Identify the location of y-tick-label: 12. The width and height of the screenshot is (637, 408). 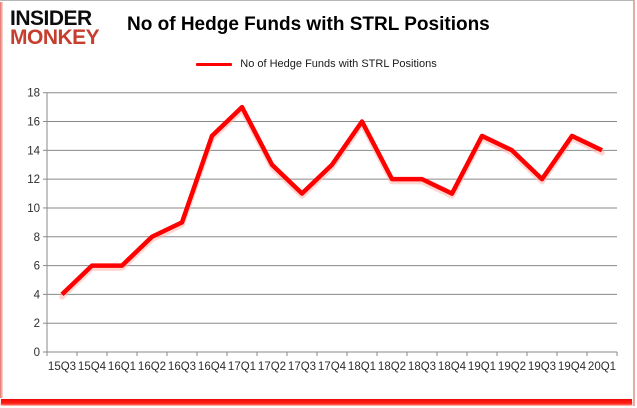
(33, 180).